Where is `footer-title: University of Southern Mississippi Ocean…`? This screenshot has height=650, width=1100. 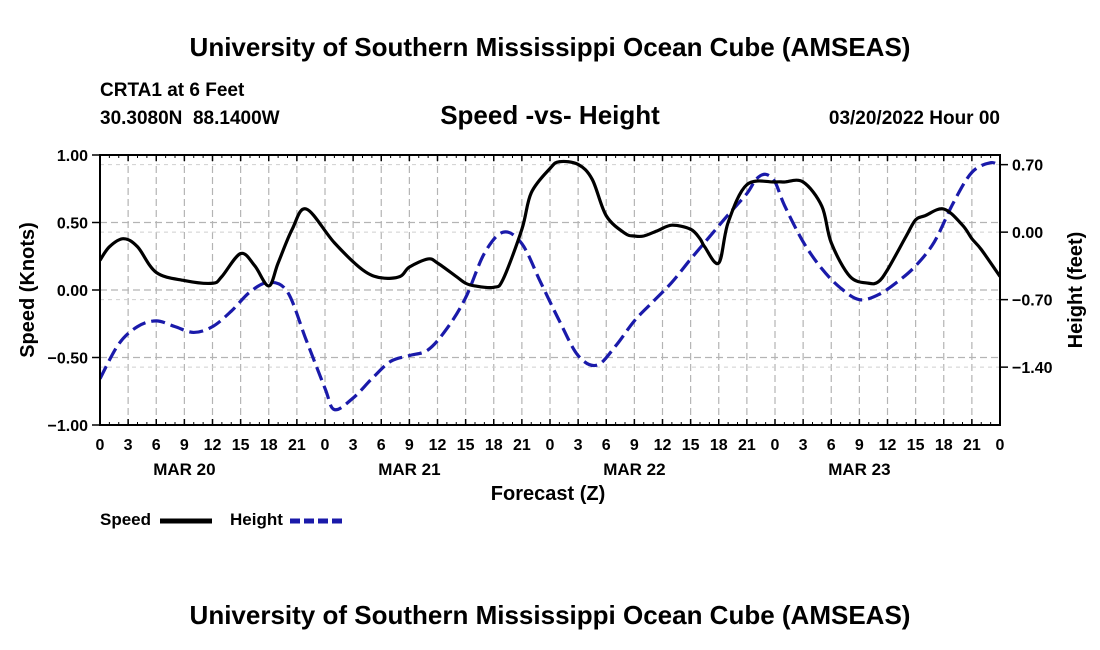
footer-title: University of Southern Mississippi Ocean… is located at coordinates (550, 615).